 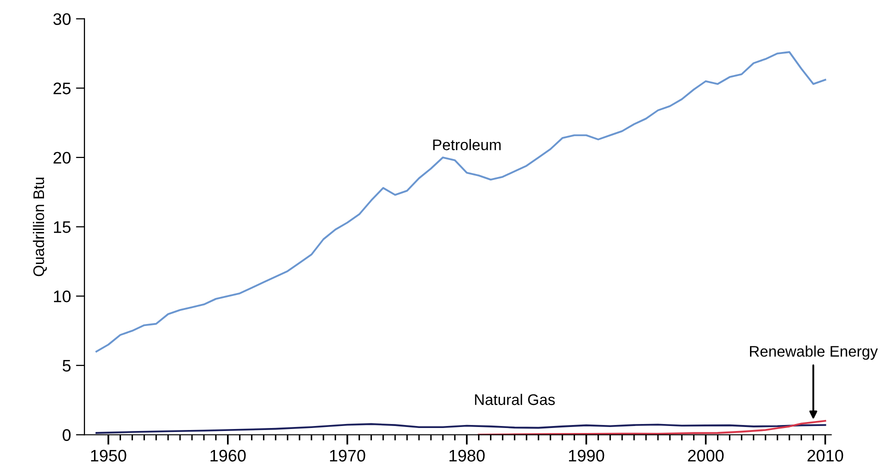 What do you see at coordinates (39, 227) in the screenshot?
I see `y-axis-title: Quadrillion Btu` at bounding box center [39, 227].